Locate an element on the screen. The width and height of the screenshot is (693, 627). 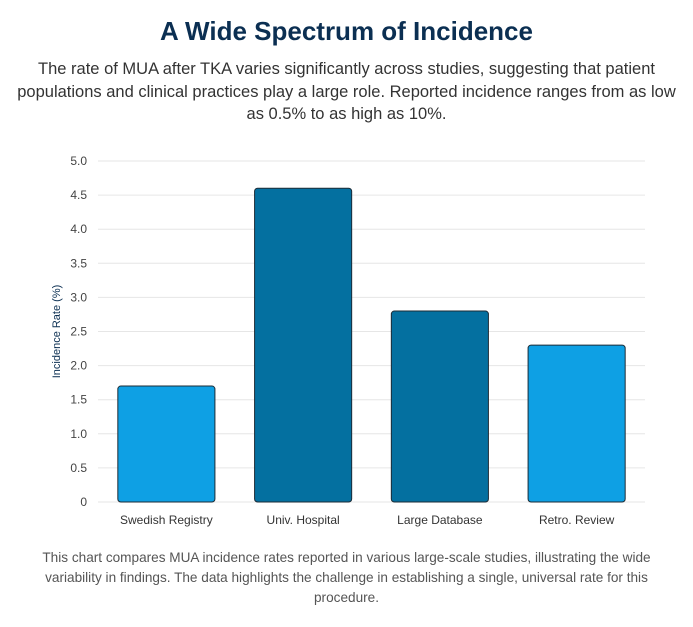
bar-univ-hospital is located at coordinates (303, 345).